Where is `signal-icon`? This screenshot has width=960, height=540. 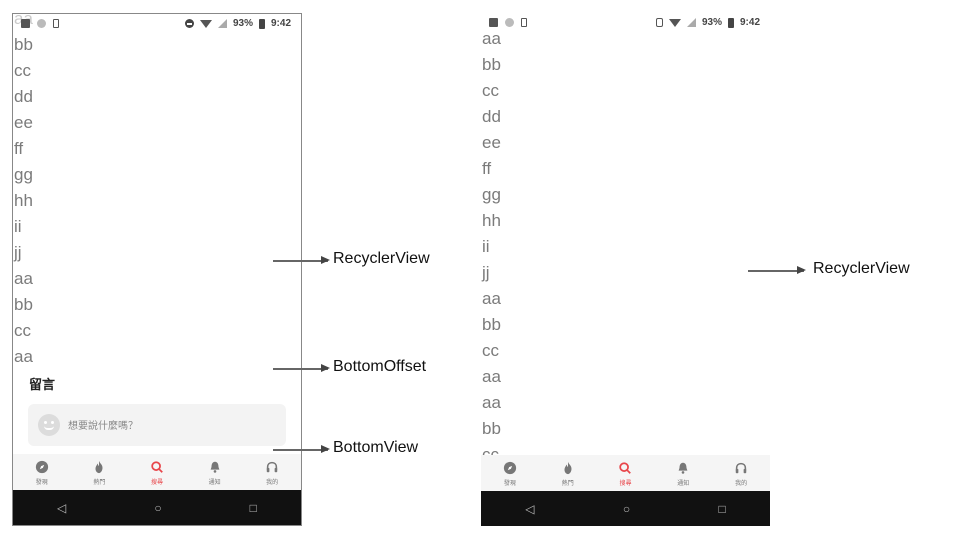 signal-icon is located at coordinates (691, 22).